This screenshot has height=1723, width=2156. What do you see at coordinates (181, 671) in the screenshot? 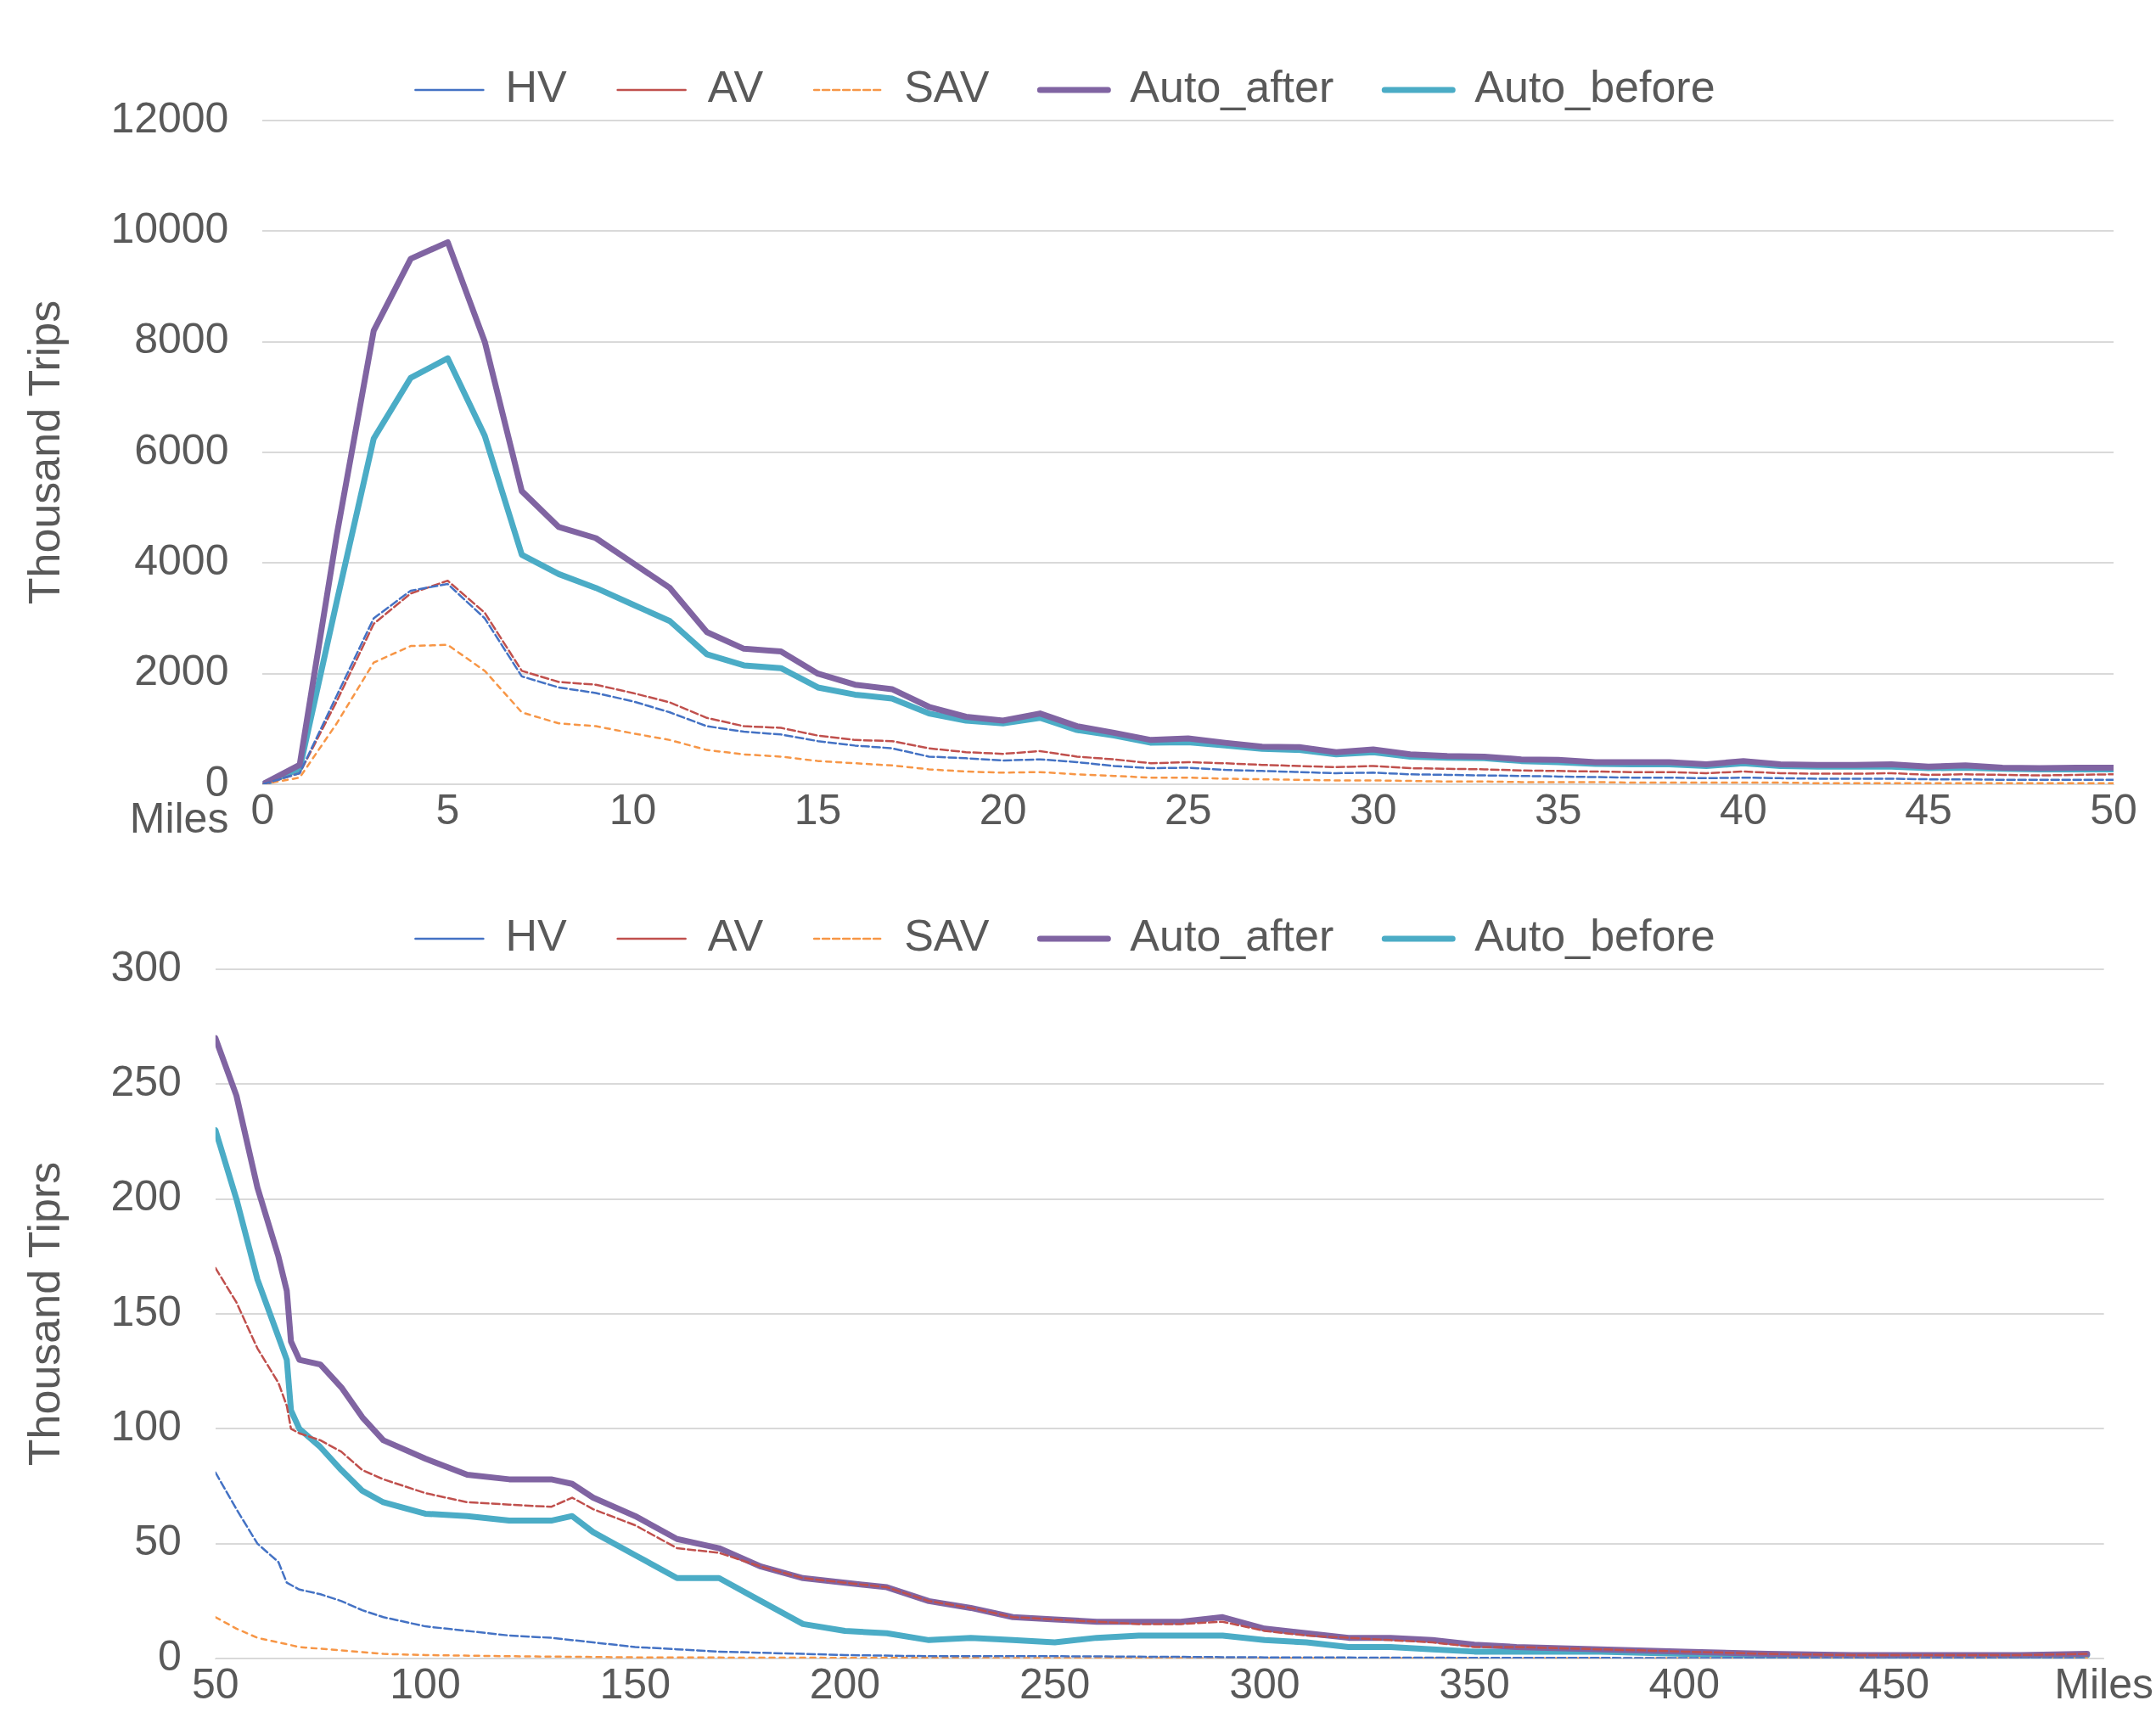
I see `y-tick-label: 2000` at bounding box center [181, 671].